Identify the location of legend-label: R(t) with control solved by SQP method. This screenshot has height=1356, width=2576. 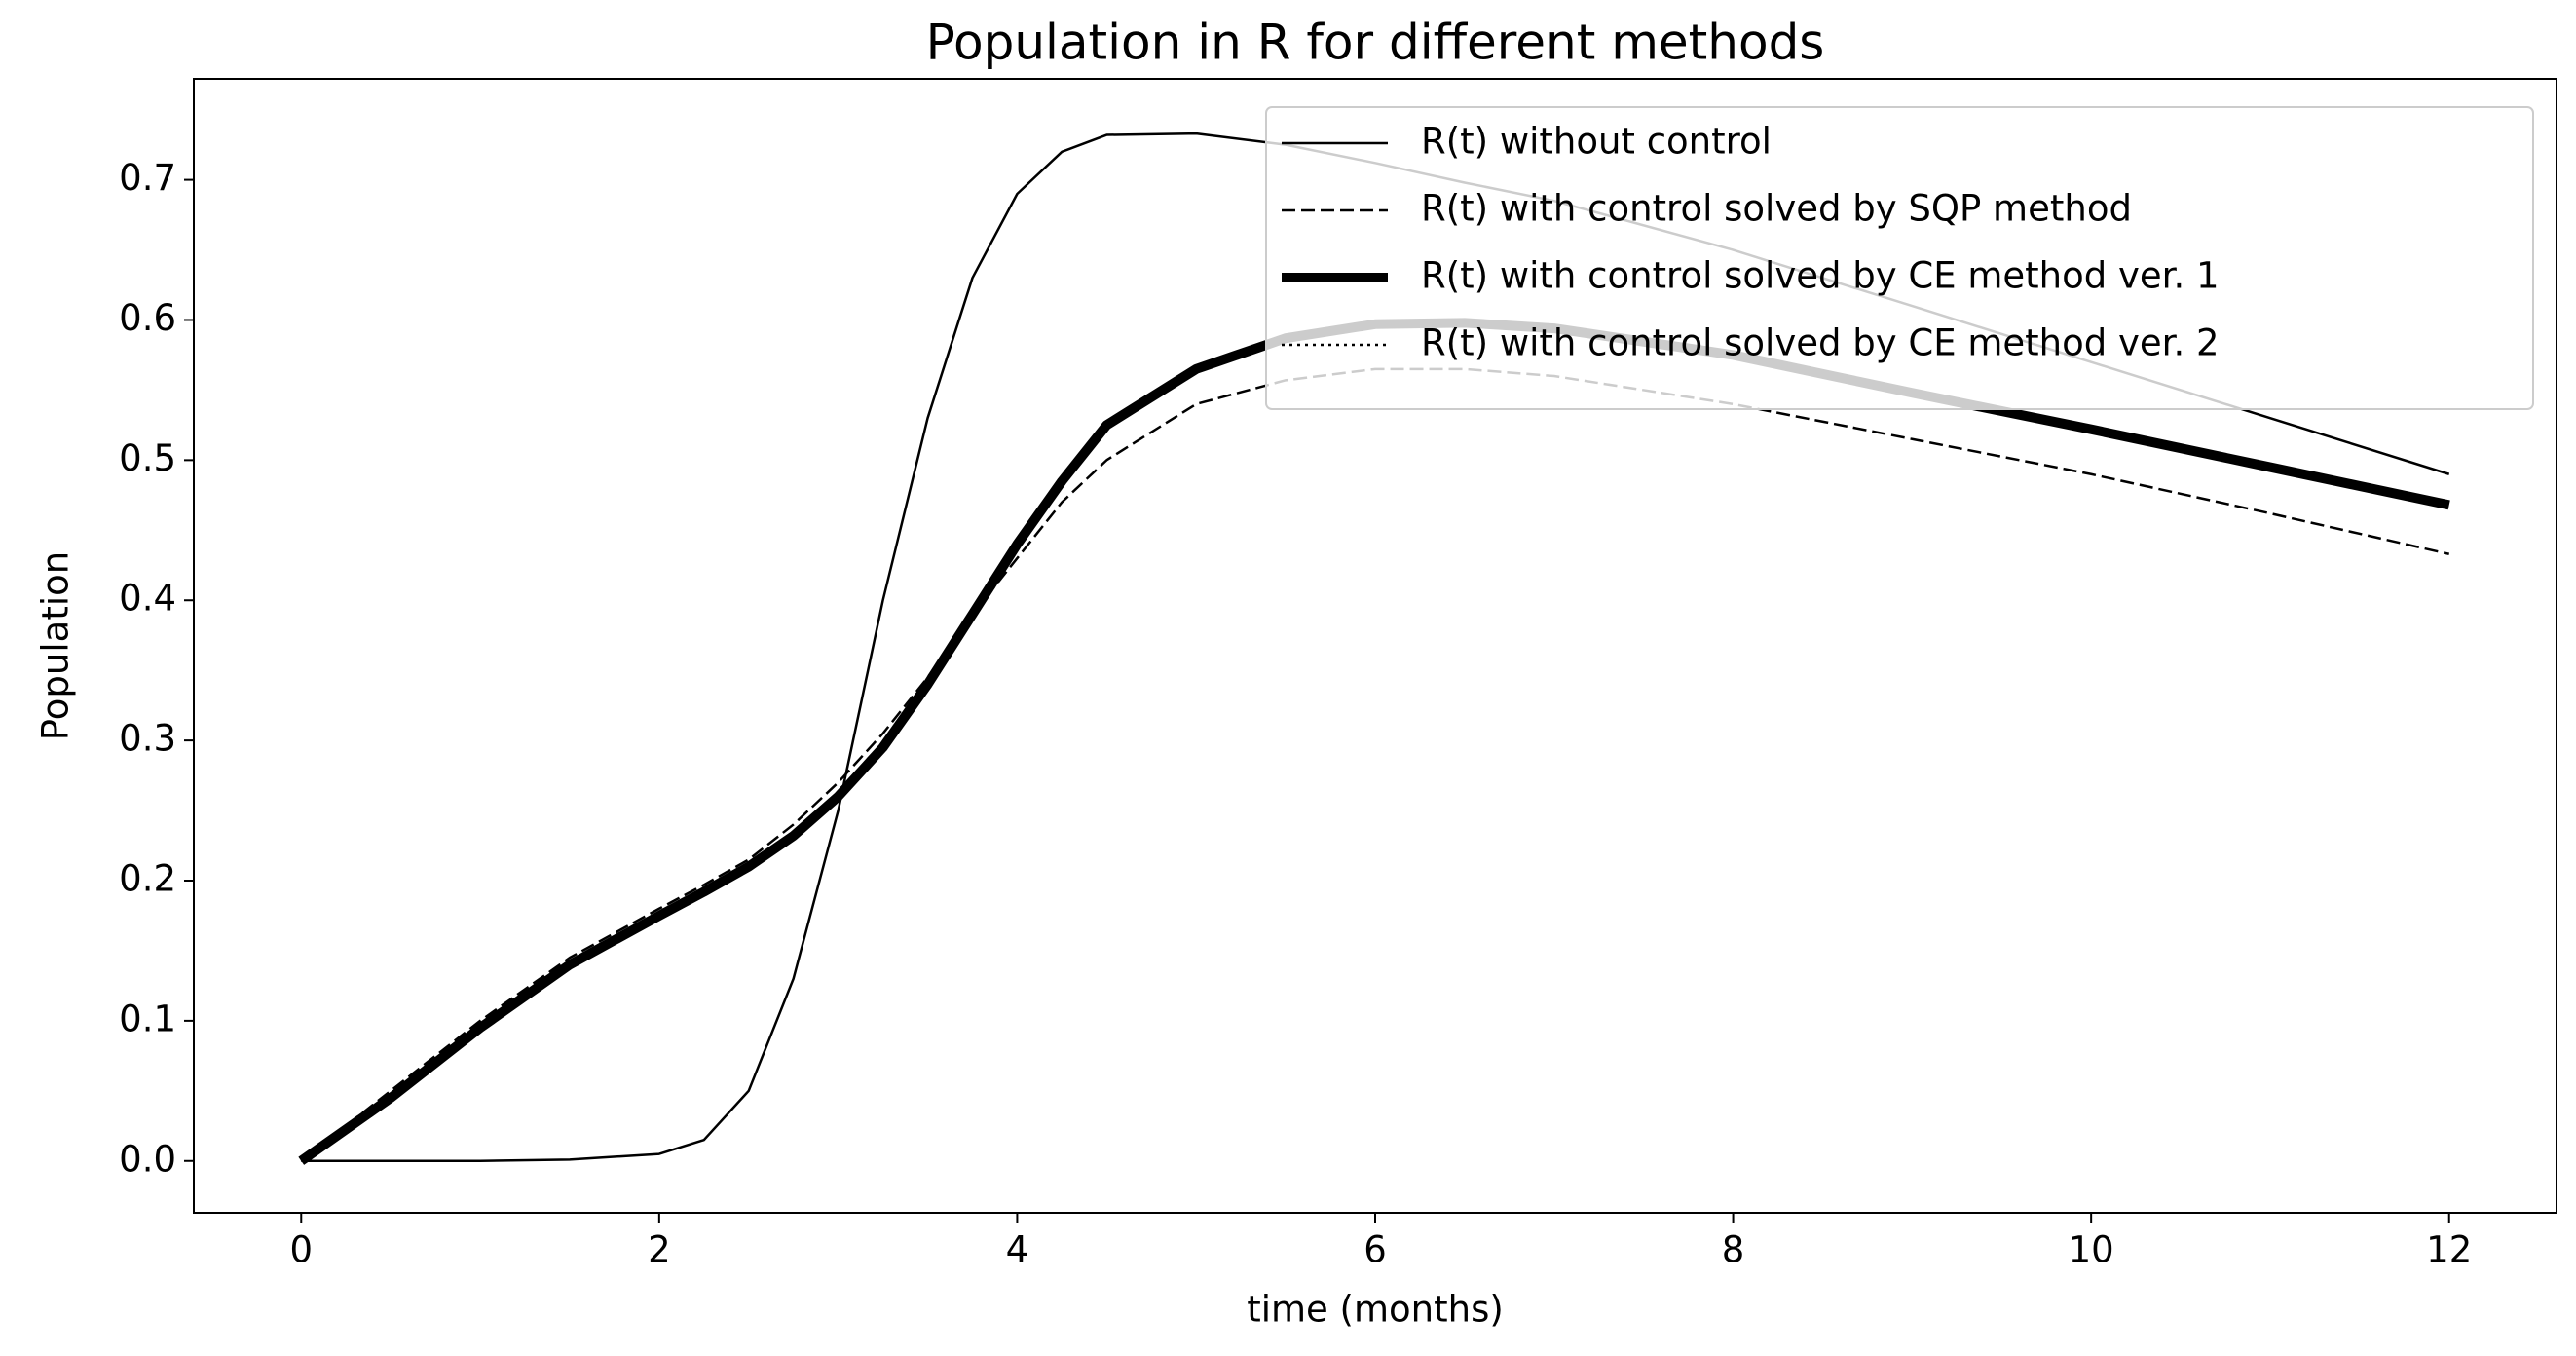
(1776, 209).